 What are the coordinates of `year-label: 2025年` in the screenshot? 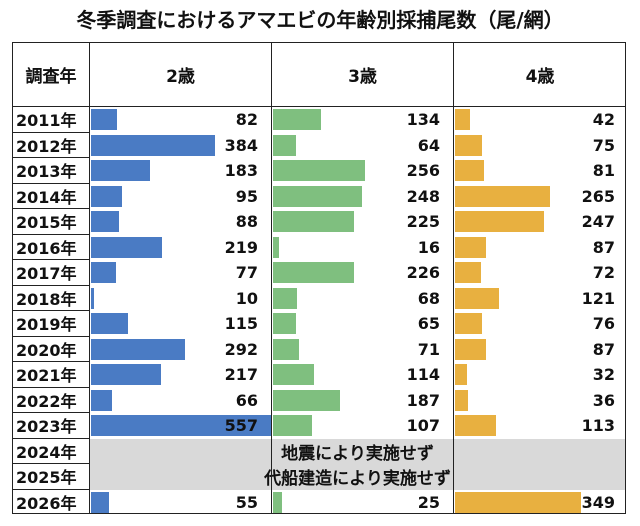 It's located at (51, 477).